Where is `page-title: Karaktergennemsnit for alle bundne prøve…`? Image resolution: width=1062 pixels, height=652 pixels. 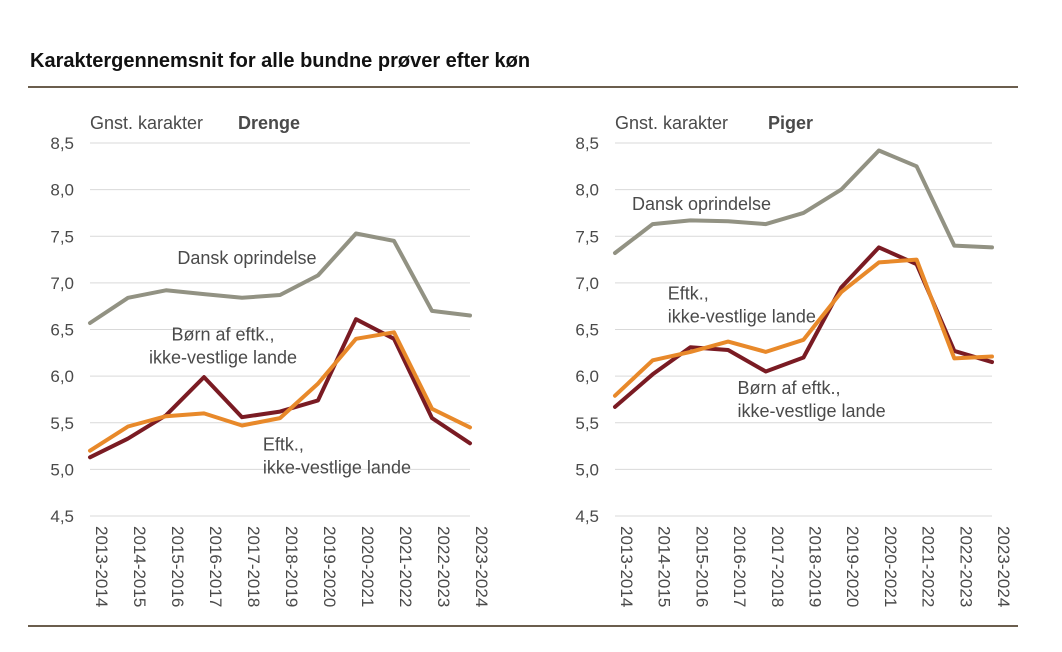 page-title: Karaktergennemsnit for alle bundne prøve… is located at coordinates (280, 61).